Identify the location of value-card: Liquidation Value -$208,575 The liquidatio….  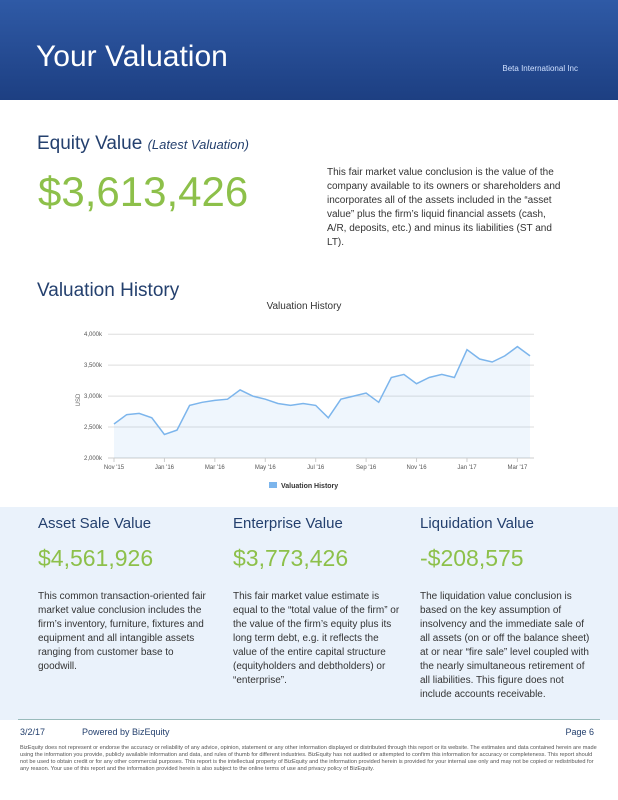
(505, 608).